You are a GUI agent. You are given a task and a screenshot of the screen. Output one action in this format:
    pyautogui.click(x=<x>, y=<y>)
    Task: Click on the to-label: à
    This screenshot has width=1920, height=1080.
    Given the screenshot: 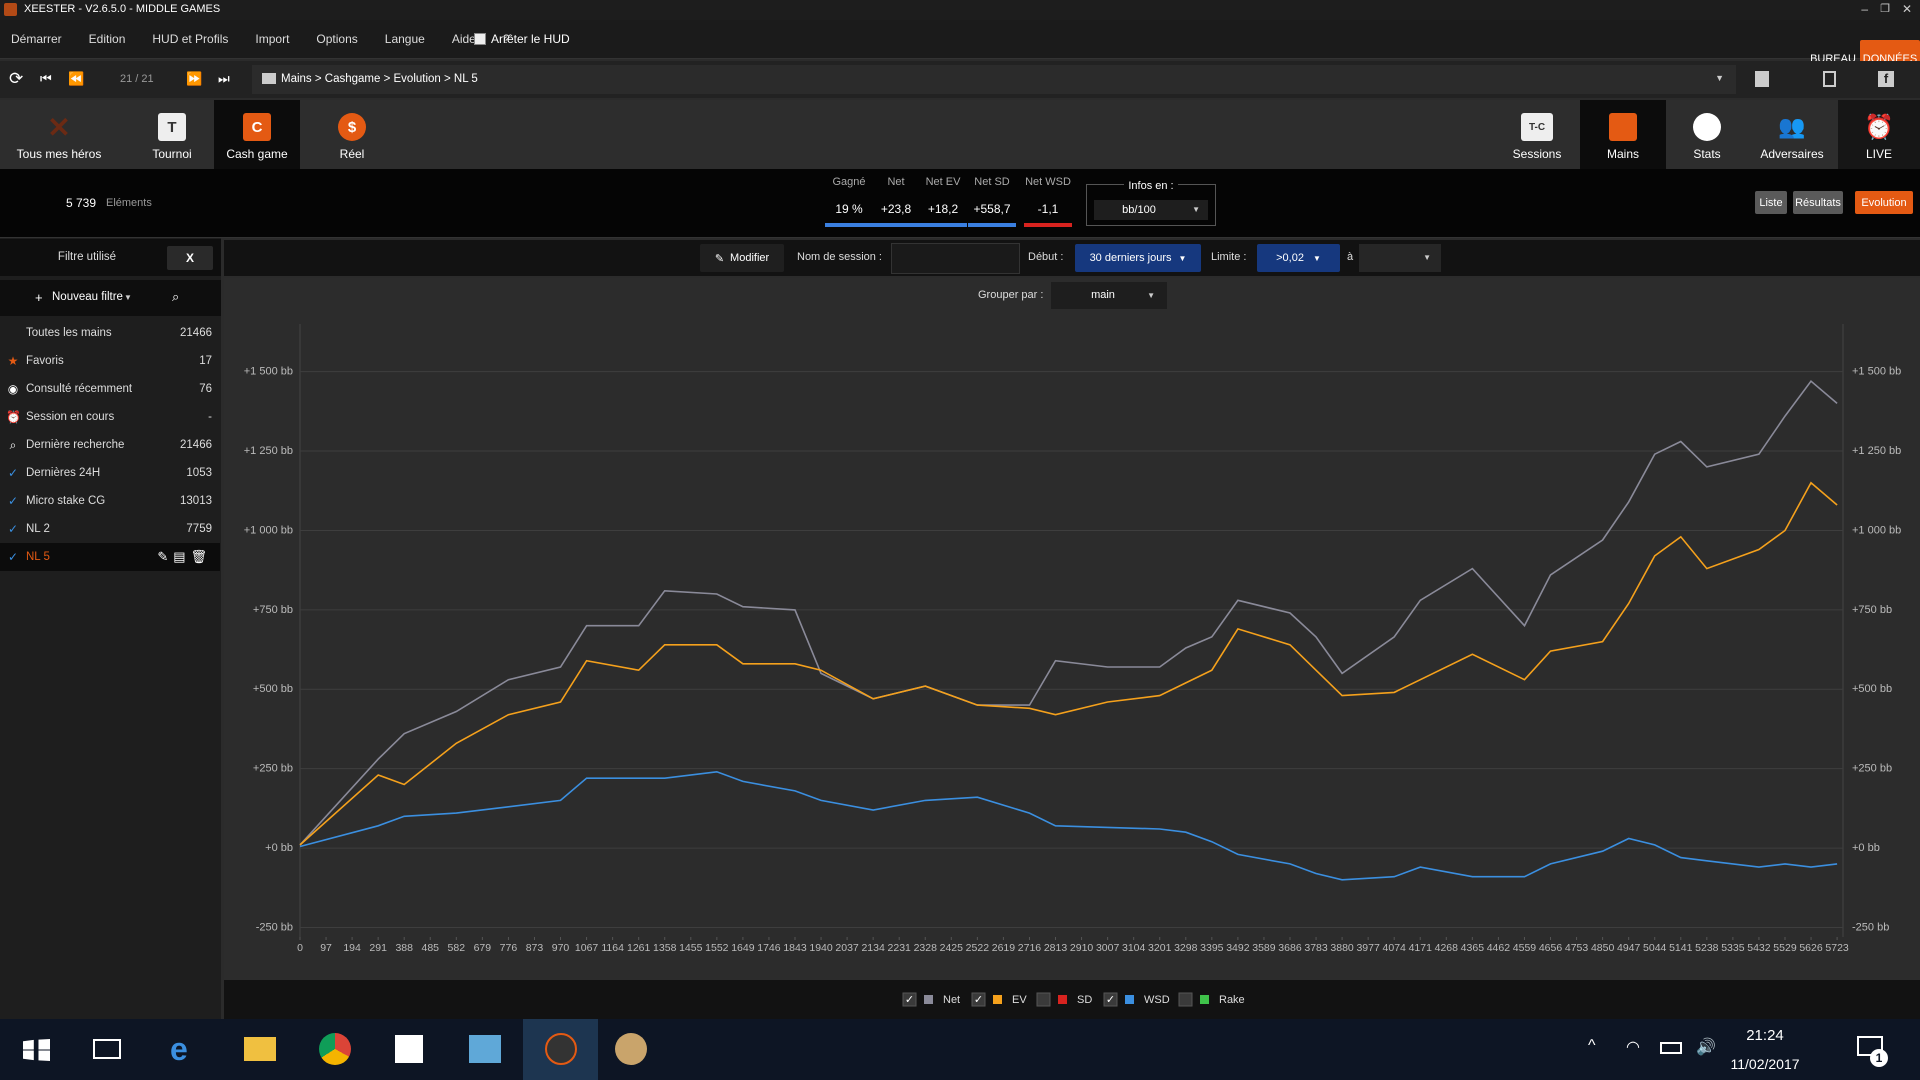 What is the action you would take?
    pyautogui.click(x=1350, y=257)
    